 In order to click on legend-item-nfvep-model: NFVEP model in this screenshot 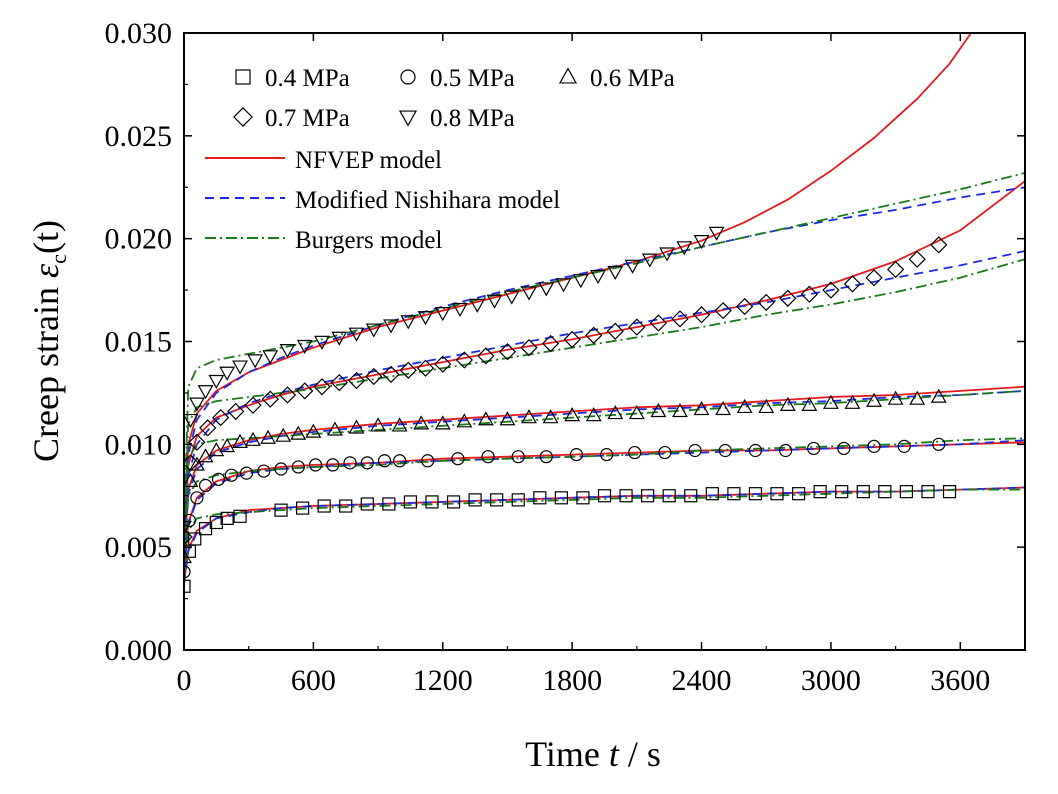, I will do `click(323, 160)`.